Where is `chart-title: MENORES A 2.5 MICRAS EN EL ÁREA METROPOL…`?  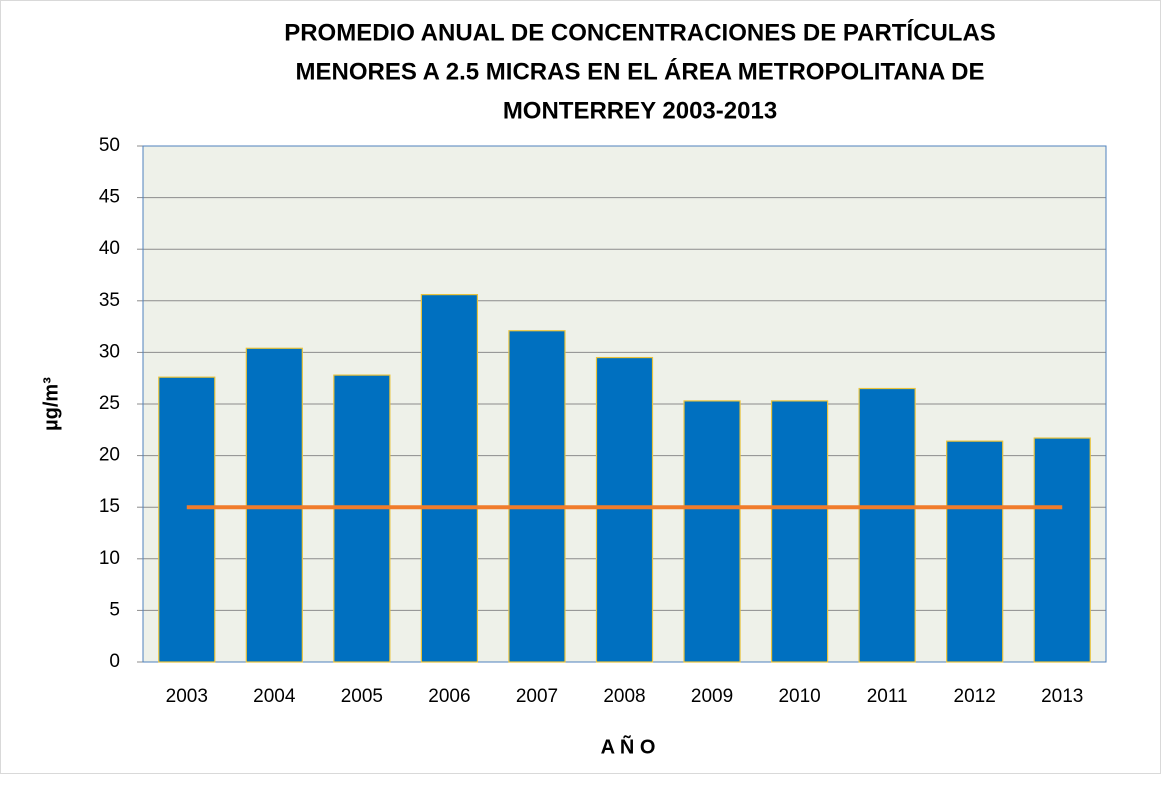 chart-title: MENORES A 2.5 MICRAS EN EL ÁREA METROPOL… is located at coordinates (640, 71).